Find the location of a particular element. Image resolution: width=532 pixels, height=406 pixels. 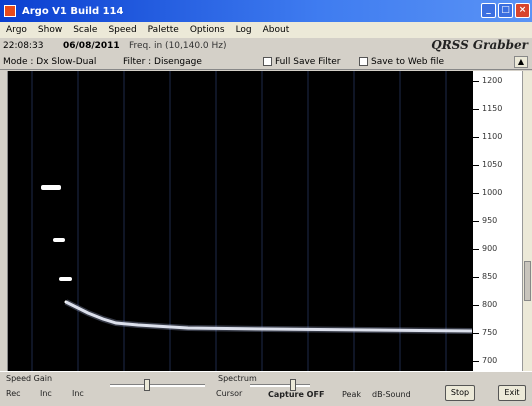

filter-text: Filter : Disengage is located at coordinates (162, 61).